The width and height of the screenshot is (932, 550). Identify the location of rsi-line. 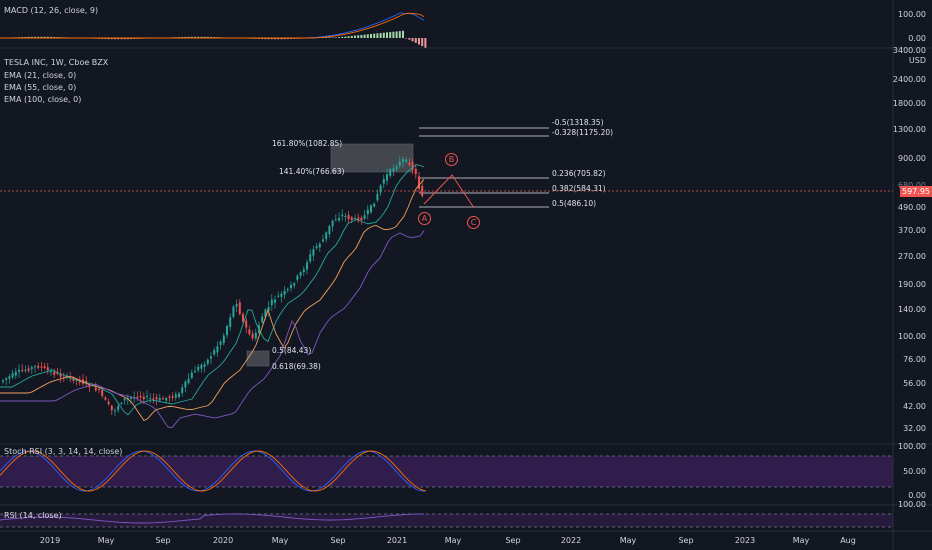
(212, 518).